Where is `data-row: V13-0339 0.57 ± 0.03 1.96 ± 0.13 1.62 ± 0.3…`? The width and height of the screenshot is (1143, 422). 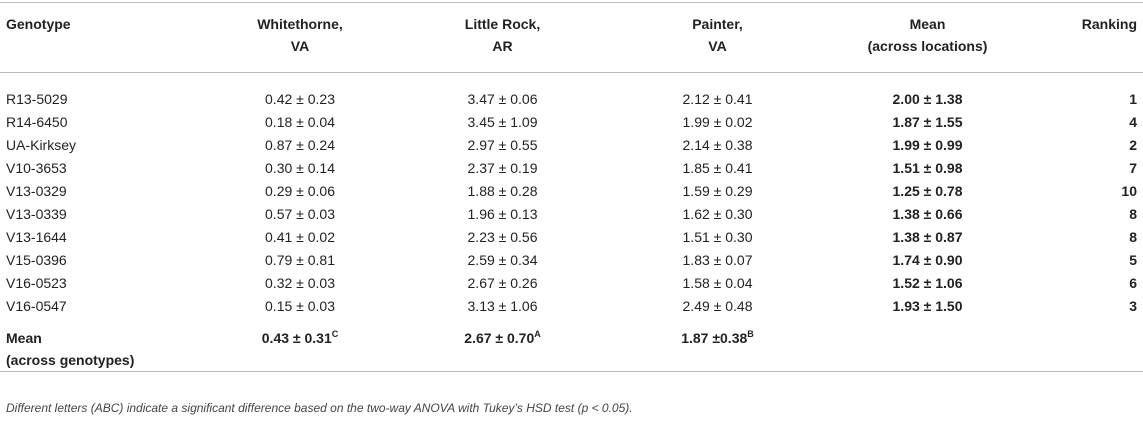 data-row: V13-0339 0.57 ± 0.03 1.96 ± 0.13 1.62 ± 0.3… is located at coordinates (571, 213).